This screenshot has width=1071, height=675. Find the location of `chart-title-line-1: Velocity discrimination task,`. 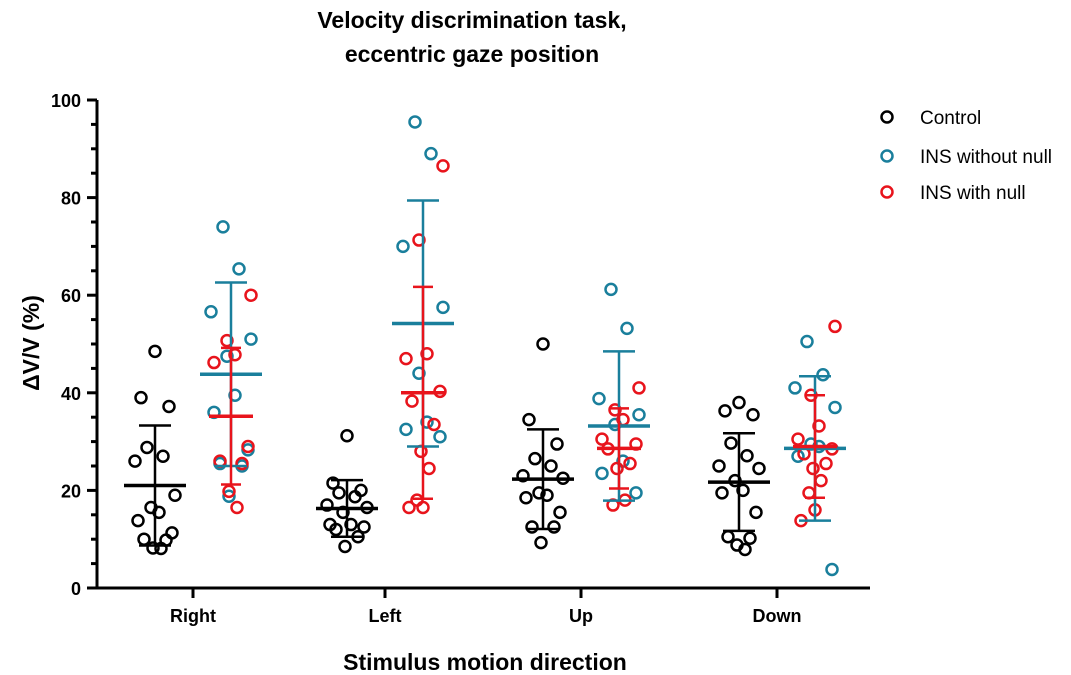

chart-title-line-1: Velocity discrimination task, is located at coordinates (471, 20).